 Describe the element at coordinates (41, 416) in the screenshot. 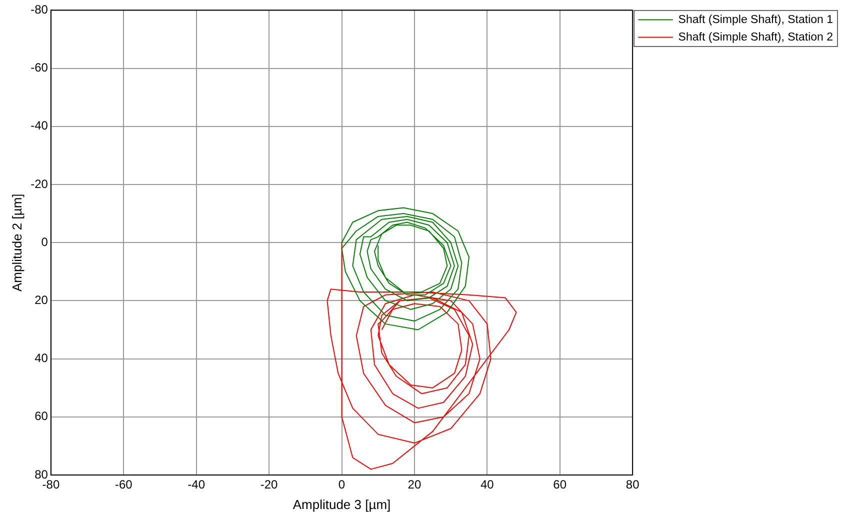

I see `y-tick-label: 60` at that location.